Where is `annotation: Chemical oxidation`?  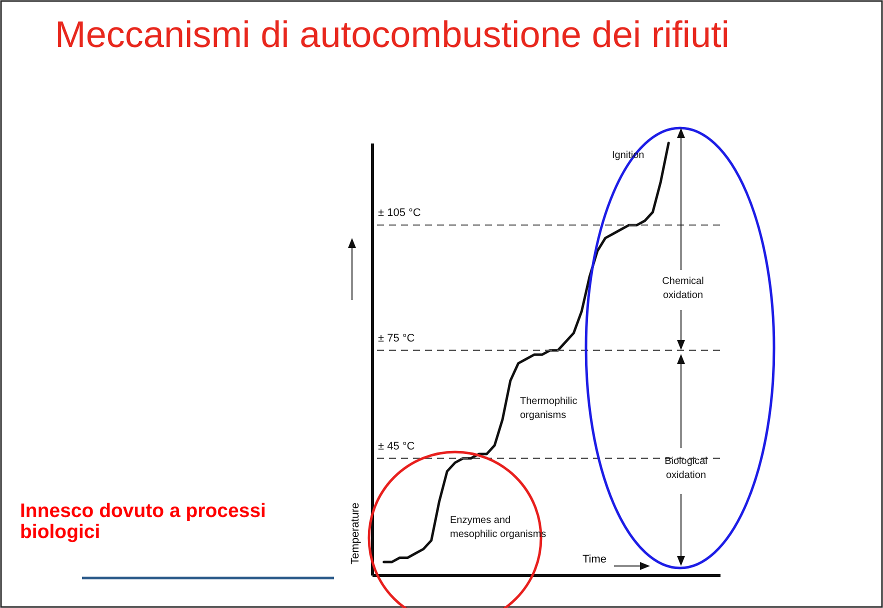
annotation: Chemical oxidation is located at coordinates (683, 289).